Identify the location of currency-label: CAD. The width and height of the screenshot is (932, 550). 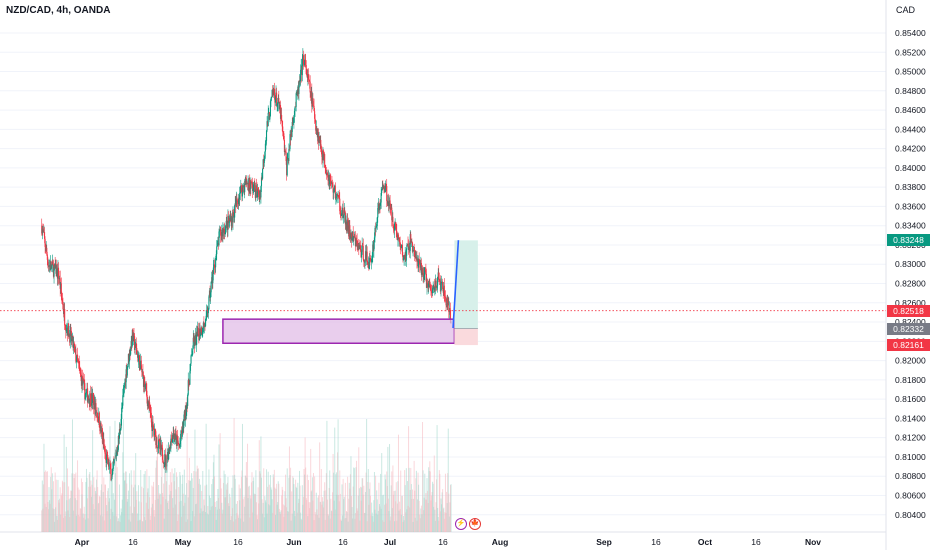
(906, 10).